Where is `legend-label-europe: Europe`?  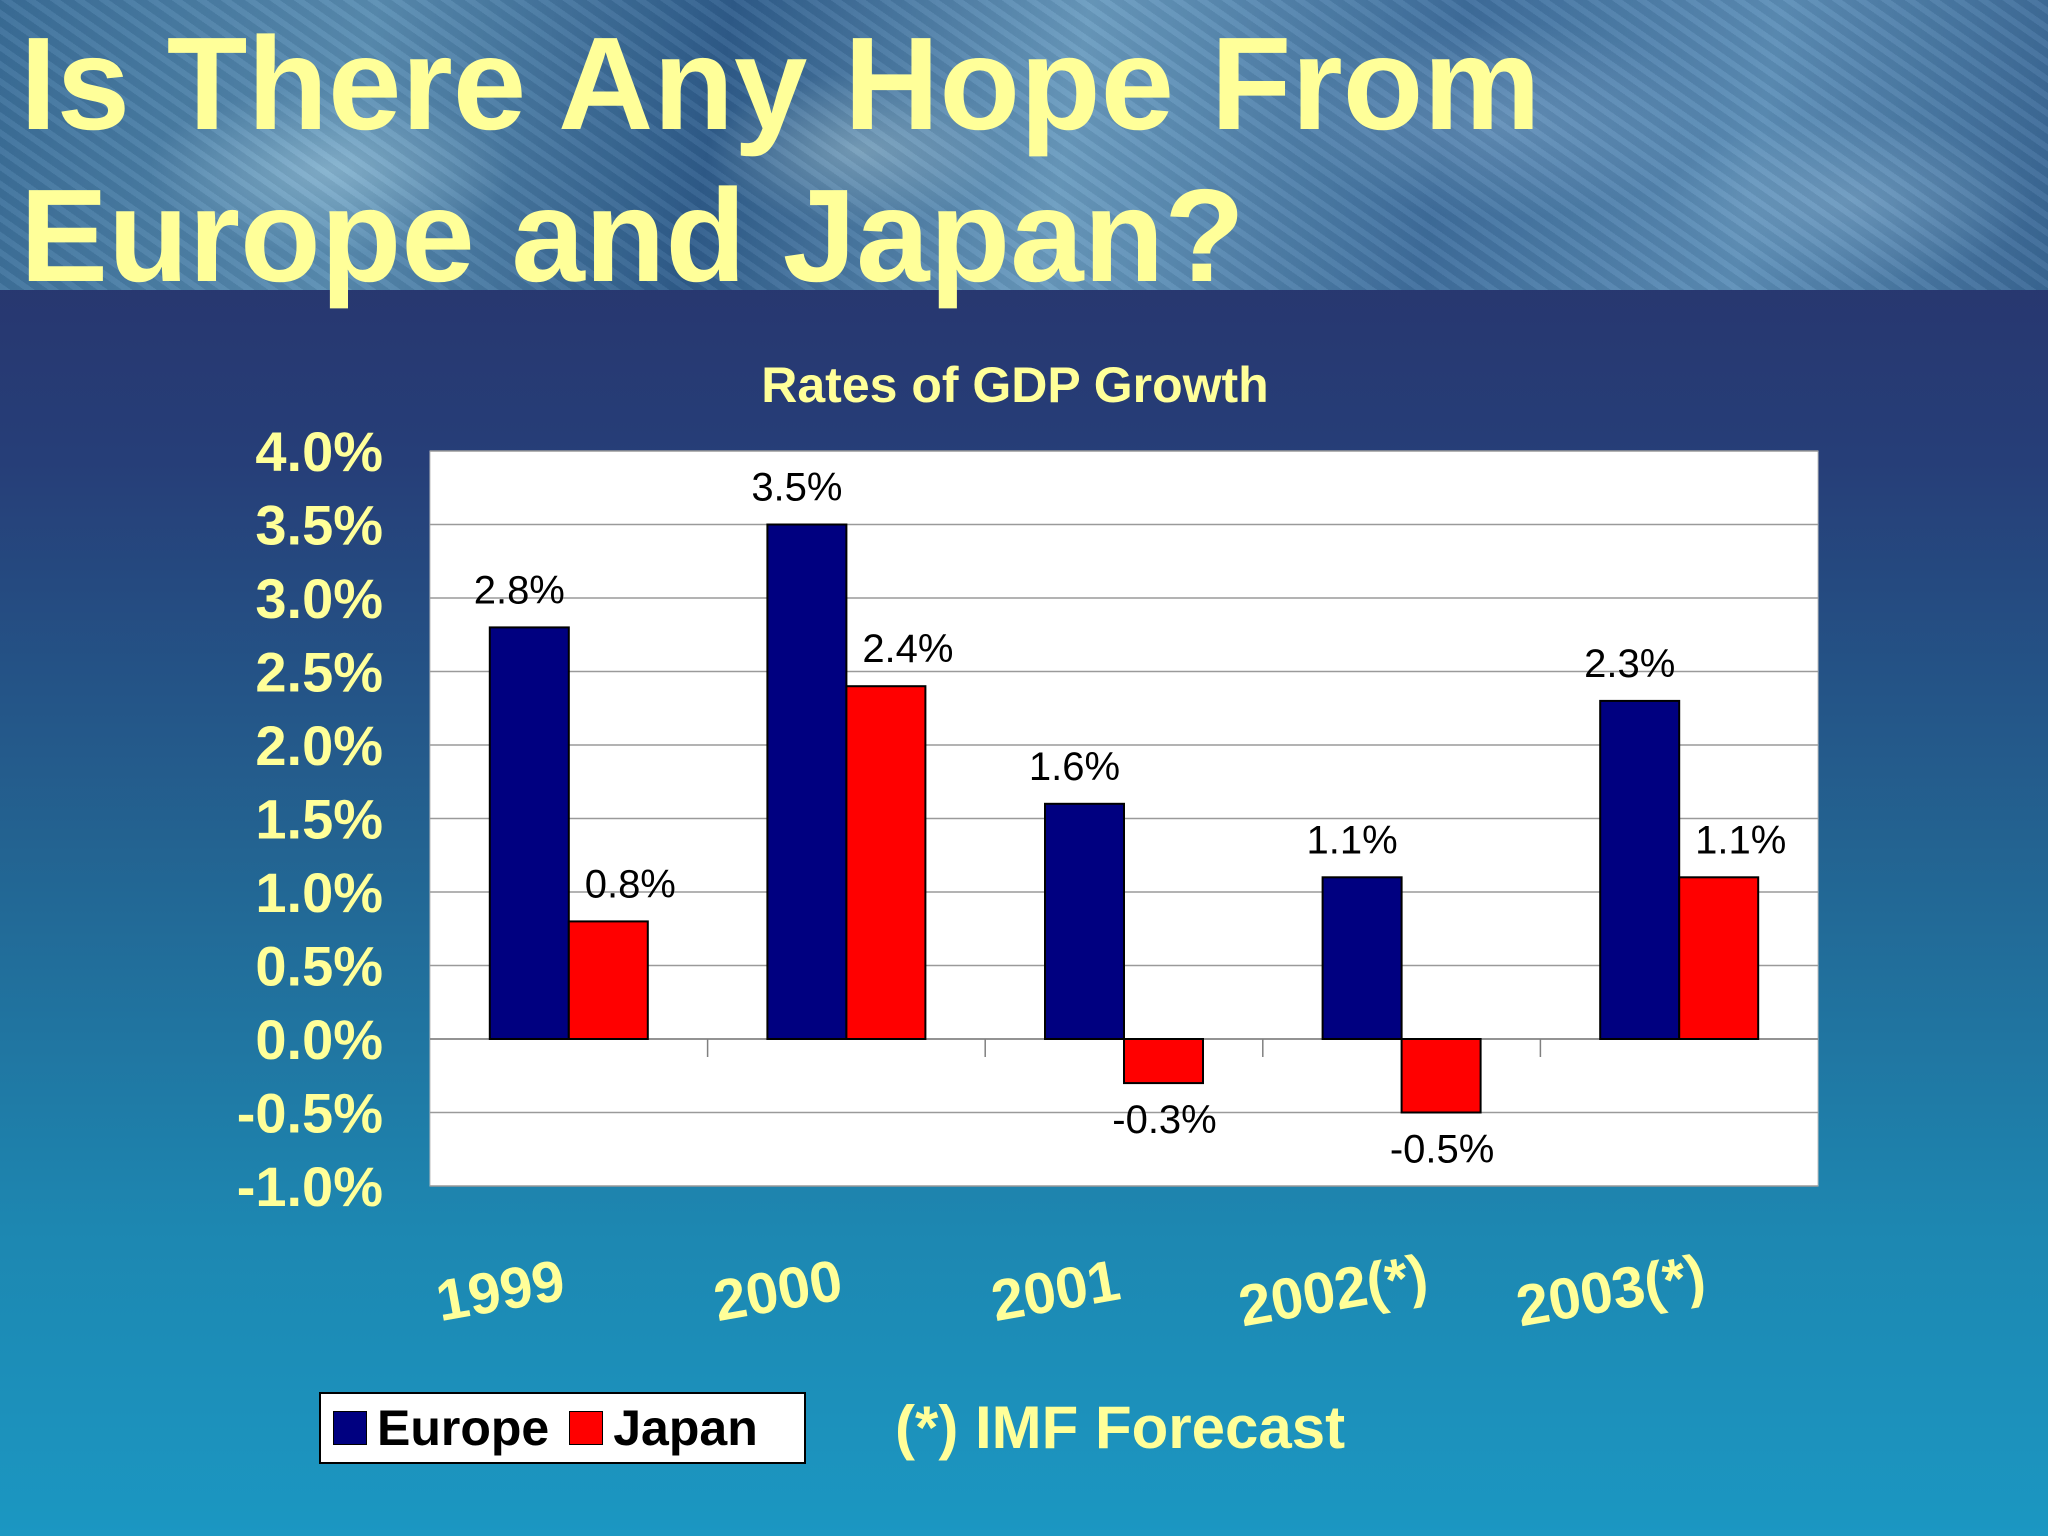
legend-label-europe: Europe is located at coordinates (463, 1428).